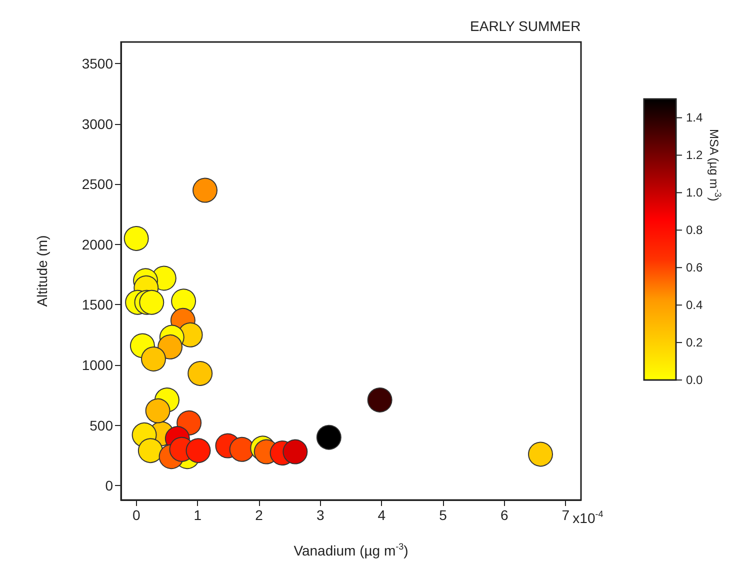  I want to click on y-tick-label: 2000, so click(98, 244).